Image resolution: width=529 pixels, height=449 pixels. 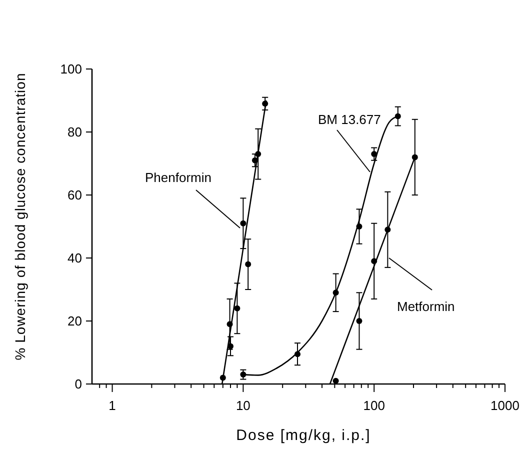 I want to click on x-tick-label: 1000, so click(x=505, y=405).